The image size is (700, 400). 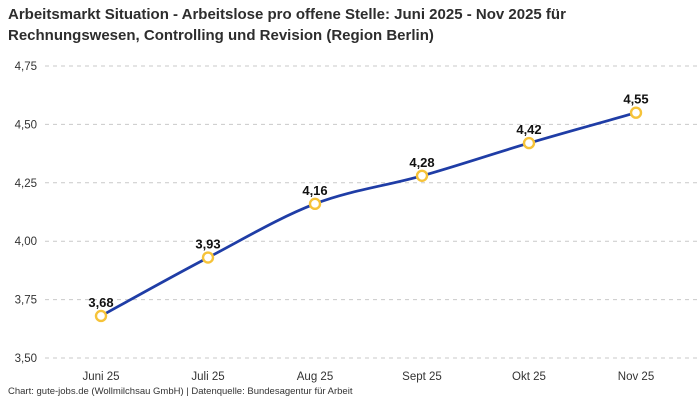 I want to click on x-tick-label: Juni 25, so click(x=100, y=377).